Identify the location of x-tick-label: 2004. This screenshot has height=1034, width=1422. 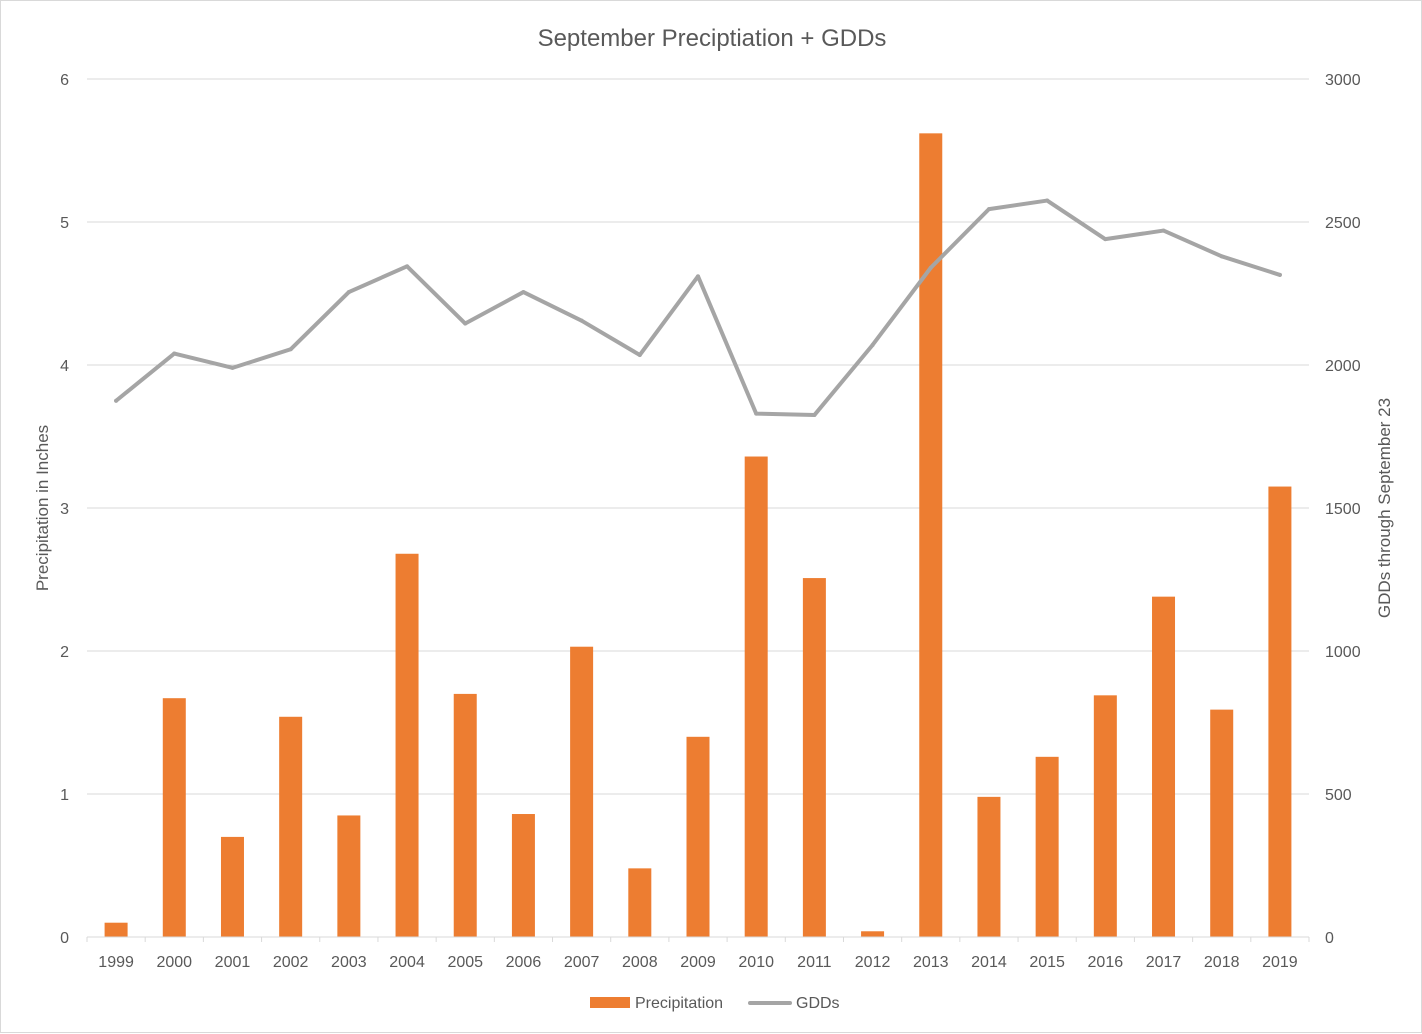
(407, 962).